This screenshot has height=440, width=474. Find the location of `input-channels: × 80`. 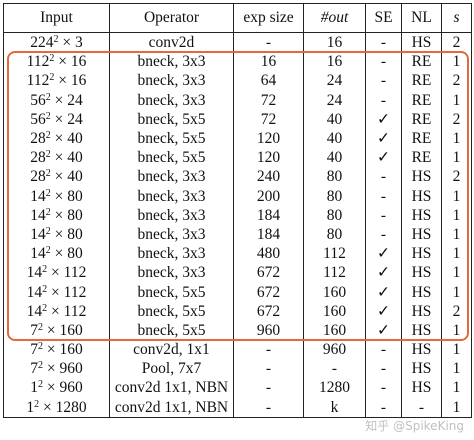

input-channels: × 80 is located at coordinates (66, 234).